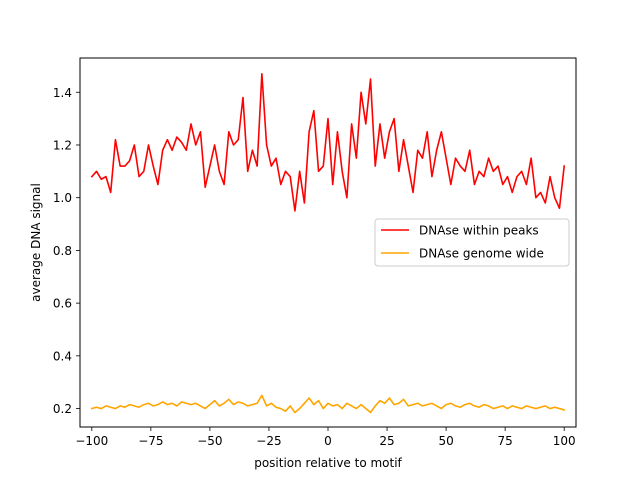 This screenshot has width=640, height=480. I want to click on x-tick-label: 50, so click(445, 441).